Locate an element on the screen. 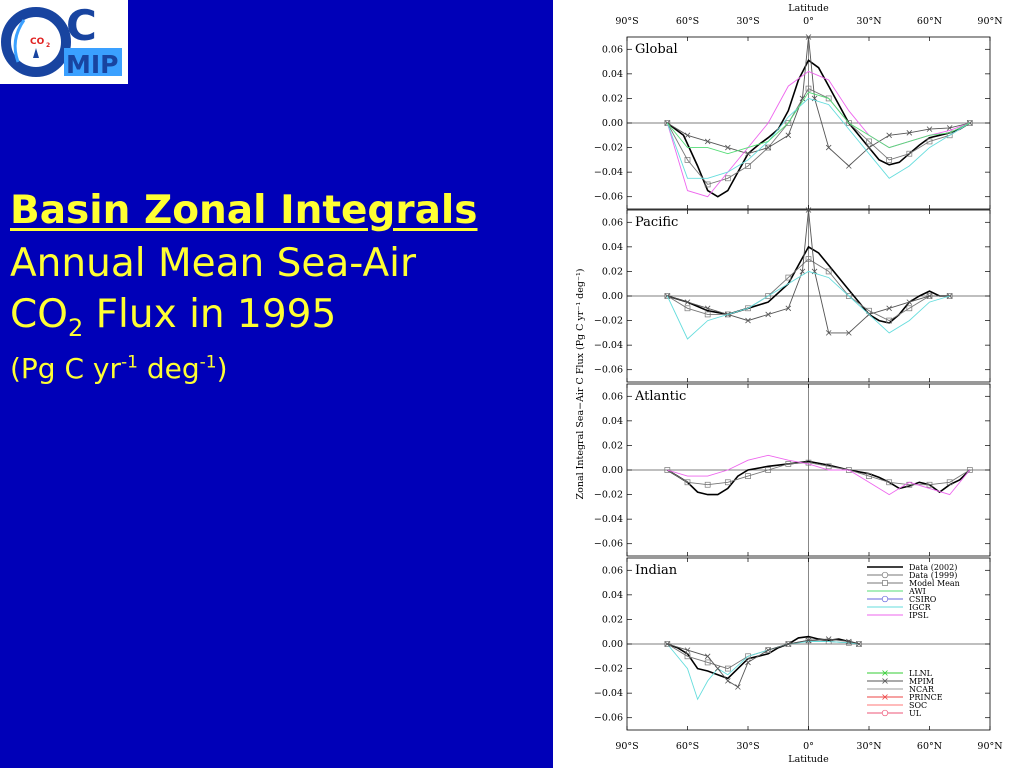 This screenshot has height=768, width=1024. series-line-mpim is located at coordinates (818, 101).